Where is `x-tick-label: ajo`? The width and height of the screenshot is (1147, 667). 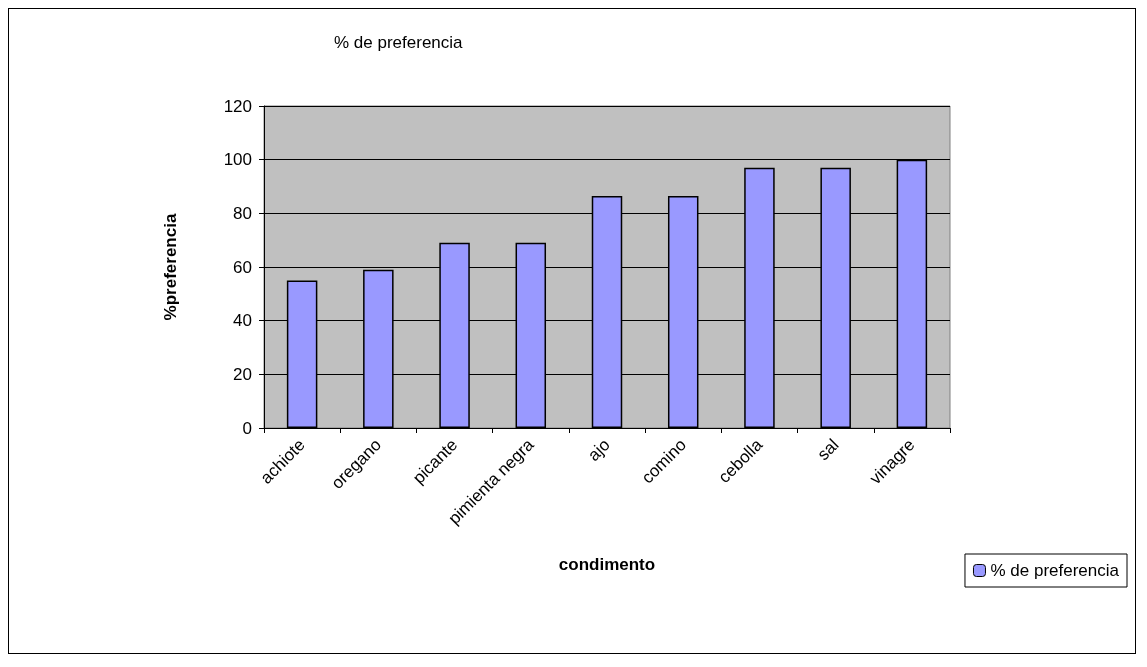
x-tick-label: ajo is located at coordinates (599, 450).